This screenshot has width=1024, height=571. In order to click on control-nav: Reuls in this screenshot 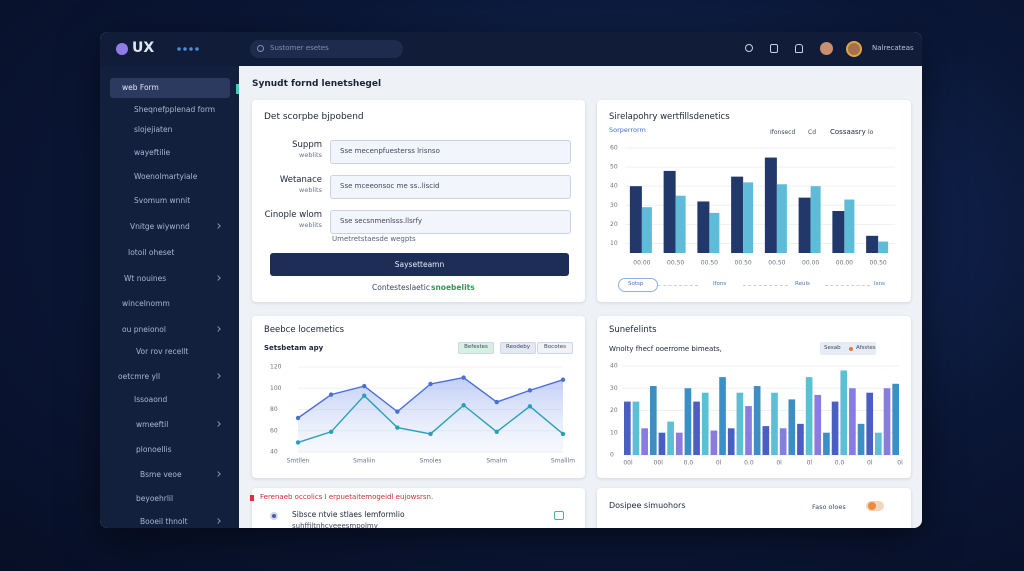, I will do `click(802, 284)`.